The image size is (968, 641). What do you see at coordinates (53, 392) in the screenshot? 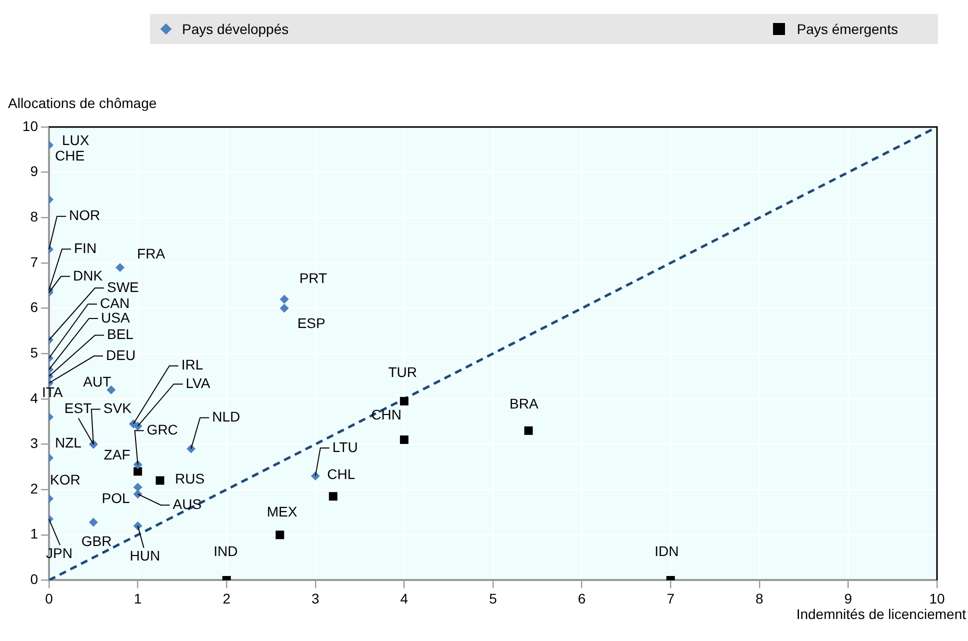
I see `annotation: ITA` at bounding box center [53, 392].